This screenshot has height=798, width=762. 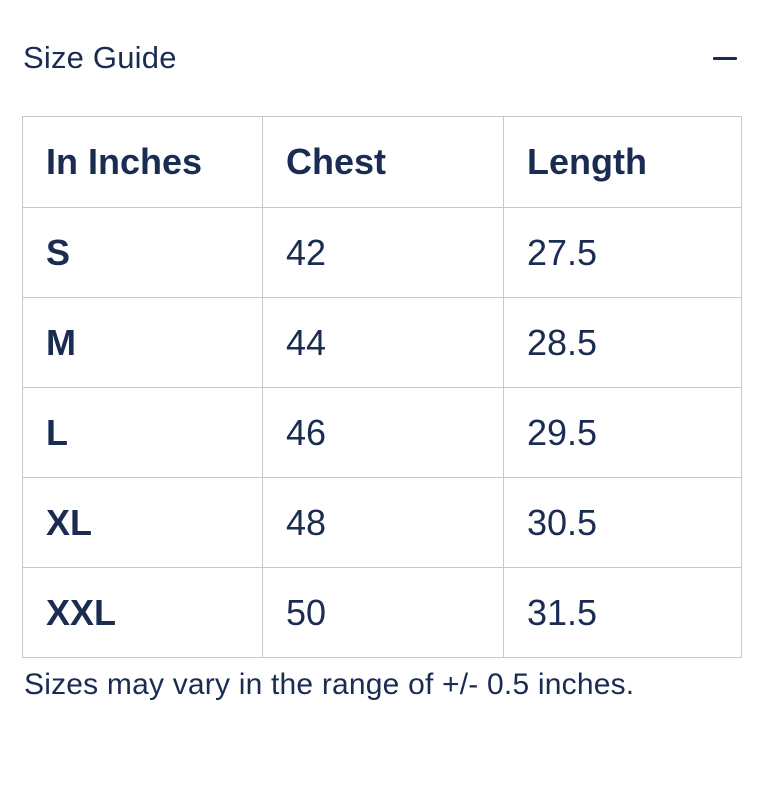 I want to click on minus-icon, so click(x=725, y=58).